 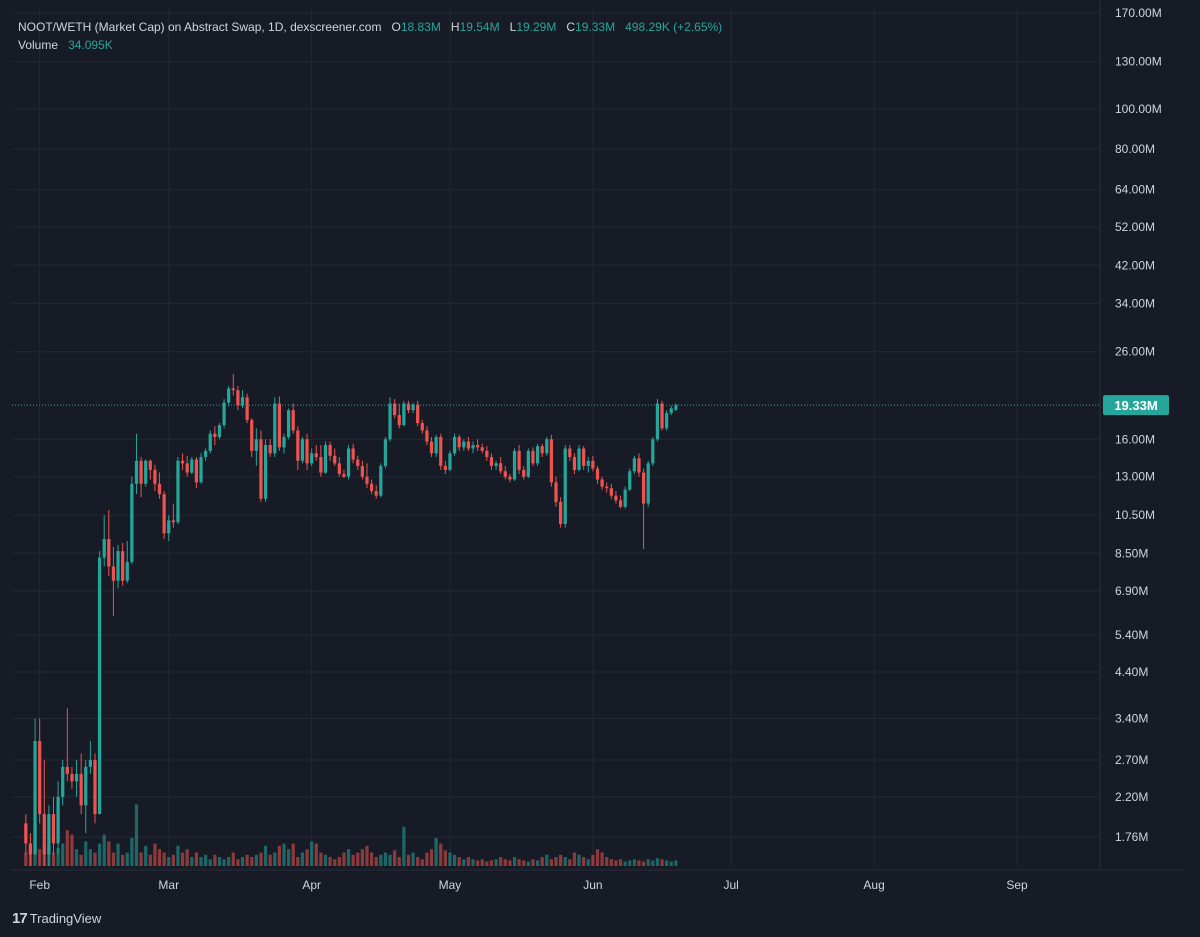 I want to click on low-value: 19.29M, so click(x=536, y=27).